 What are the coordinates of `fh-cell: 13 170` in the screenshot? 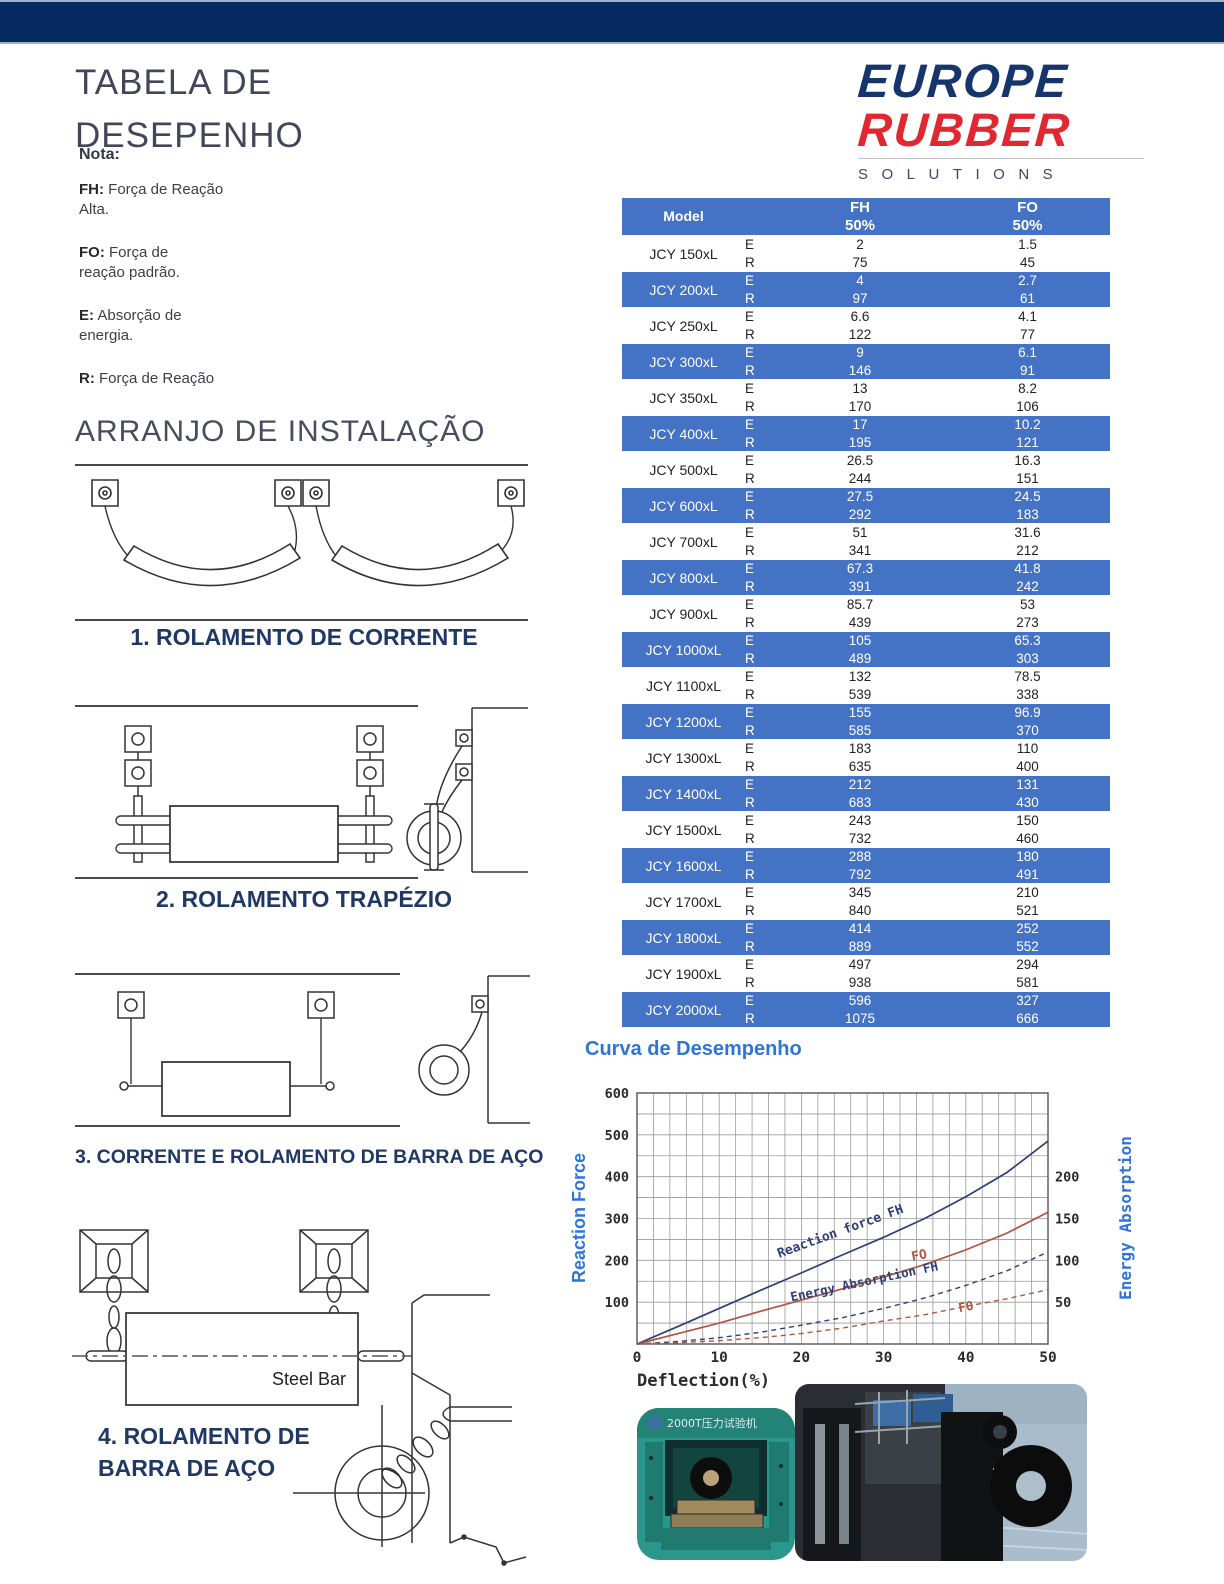 It's located at (860, 397).